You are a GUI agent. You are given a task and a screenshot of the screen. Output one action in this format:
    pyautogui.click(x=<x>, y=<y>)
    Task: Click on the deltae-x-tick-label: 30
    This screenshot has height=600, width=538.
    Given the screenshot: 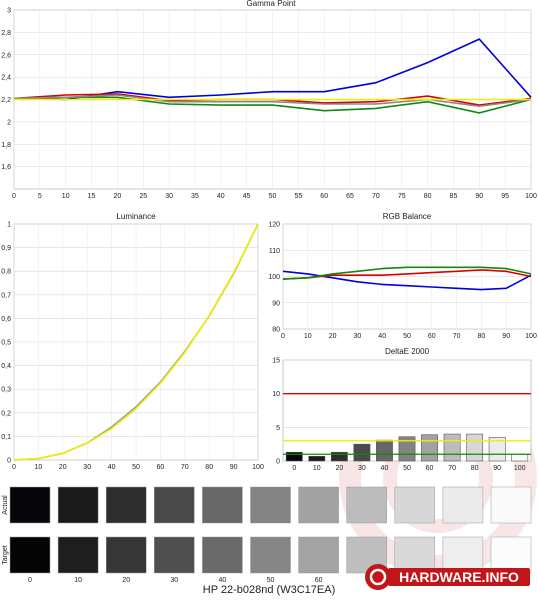 What is the action you would take?
    pyautogui.click(x=362, y=468)
    